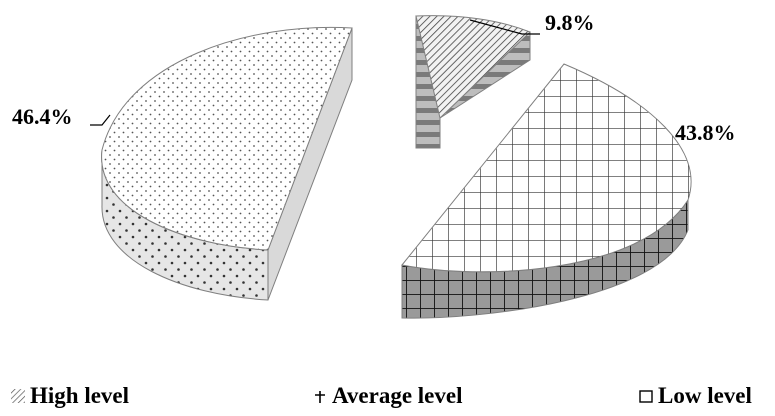  I want to click on data-label-low-level: 9.8%, so click(570, 22).